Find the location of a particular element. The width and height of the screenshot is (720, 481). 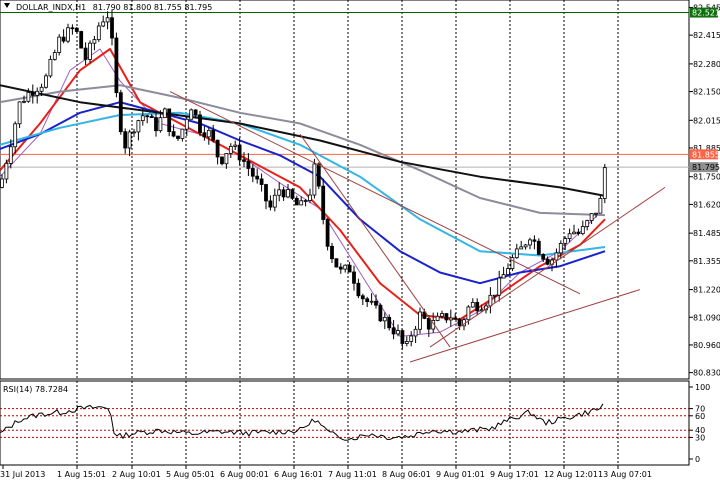

price-tags: 82.521 81.855 81.795 is located at coordinates (705, 90).